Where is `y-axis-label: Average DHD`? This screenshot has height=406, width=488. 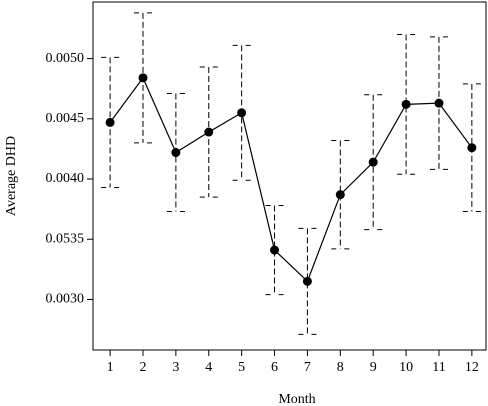 y-axis-label: Average DHD is located at coordinates (11, 176).